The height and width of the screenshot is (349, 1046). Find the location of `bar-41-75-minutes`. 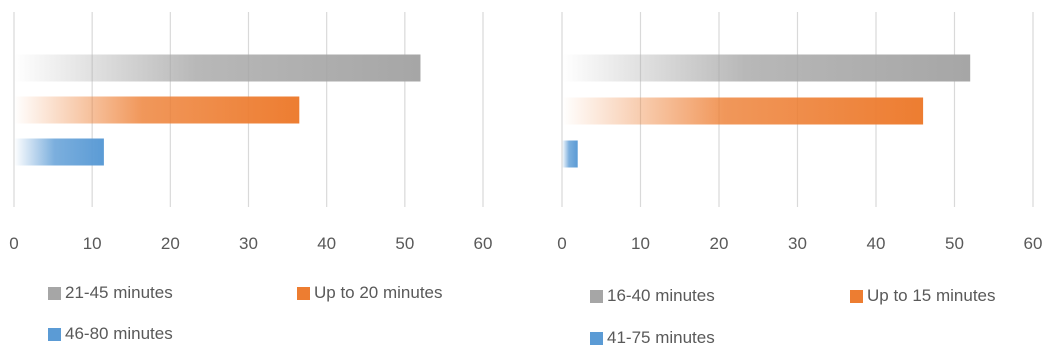

bar-41-75-minutes is located at coordinates (570, 154).